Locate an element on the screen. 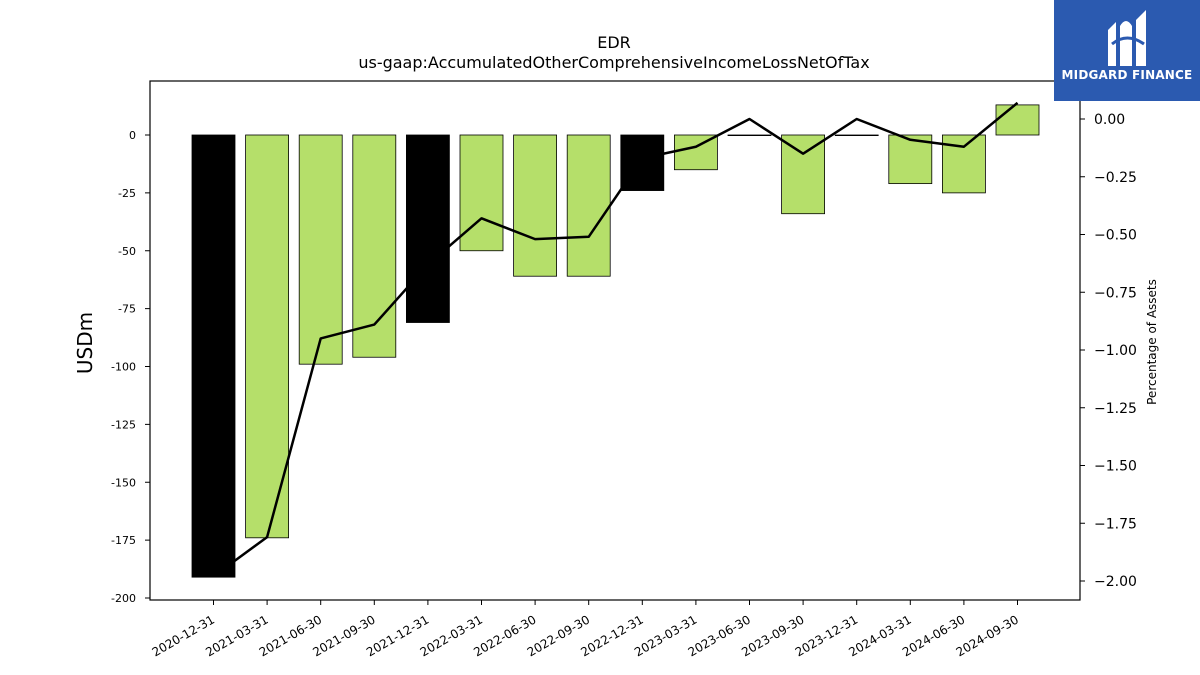 The height and width of the screenshot is (675, 1200). y-tick-label: -175 is located at coordinates (123, 540).